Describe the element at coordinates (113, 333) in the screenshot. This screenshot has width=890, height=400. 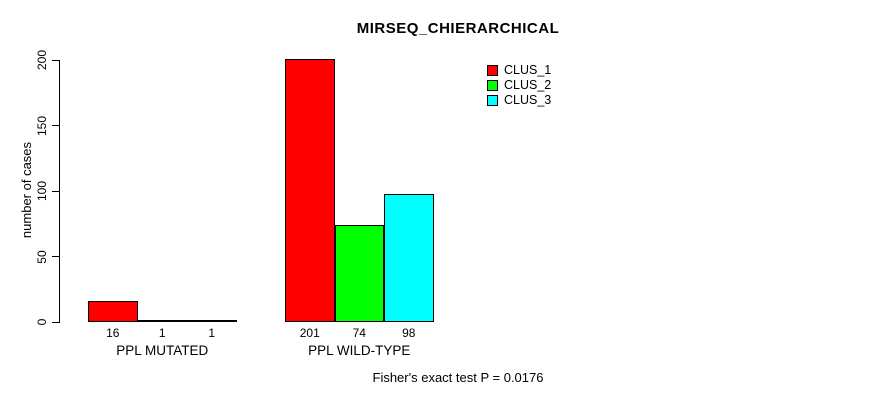
I see `bar-value-clus-1-ppl-mutated: 16` at that location.